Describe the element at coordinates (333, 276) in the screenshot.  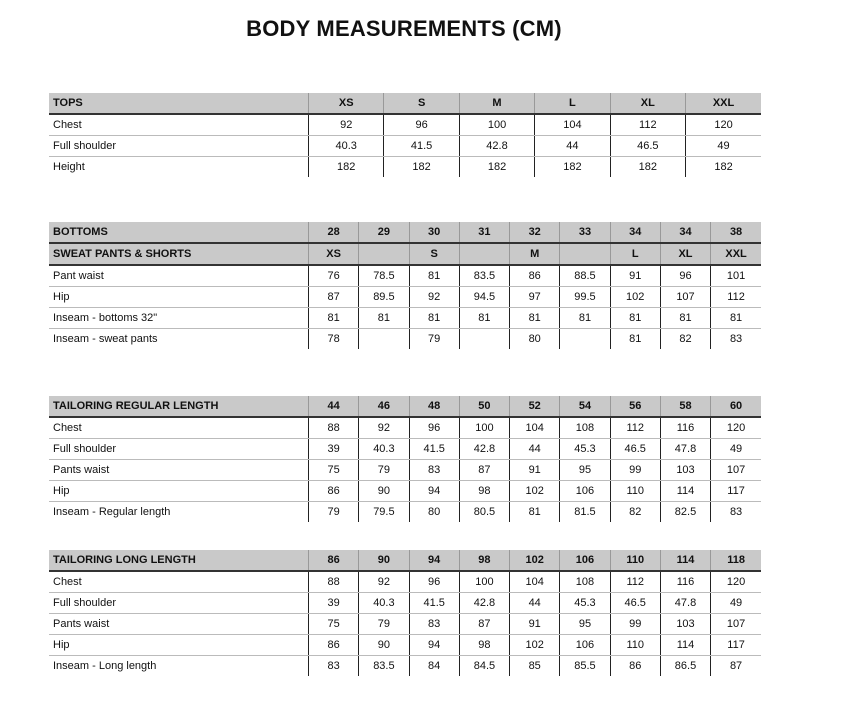
I see `table-cell: 76` at that location.